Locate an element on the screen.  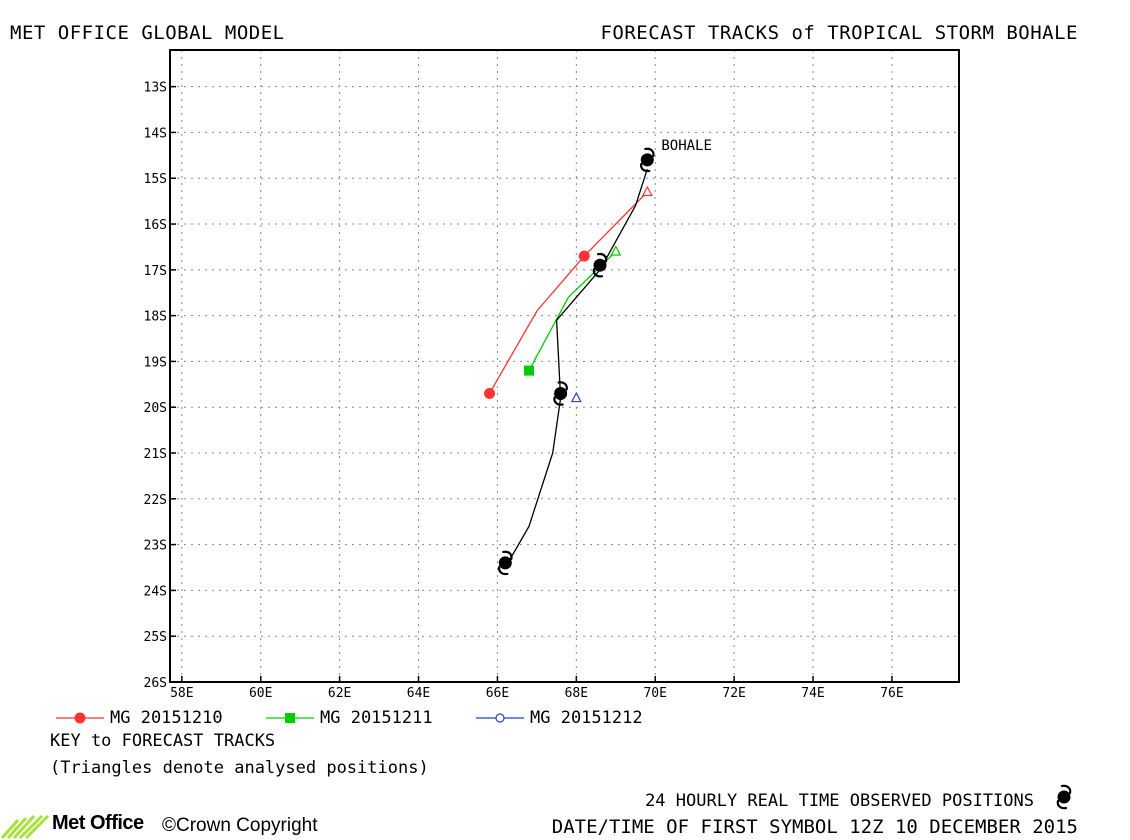
y-tick-label: 17S is located at coordinates (155, 271).